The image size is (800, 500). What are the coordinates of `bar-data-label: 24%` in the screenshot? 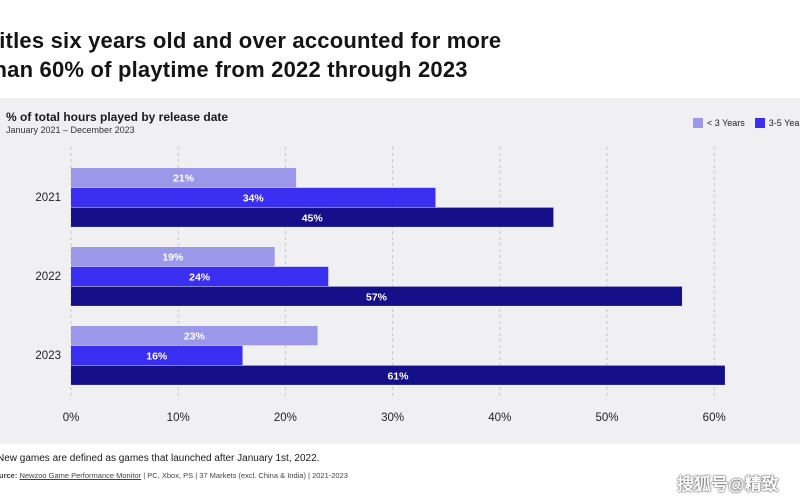 It's located at (200, 277).